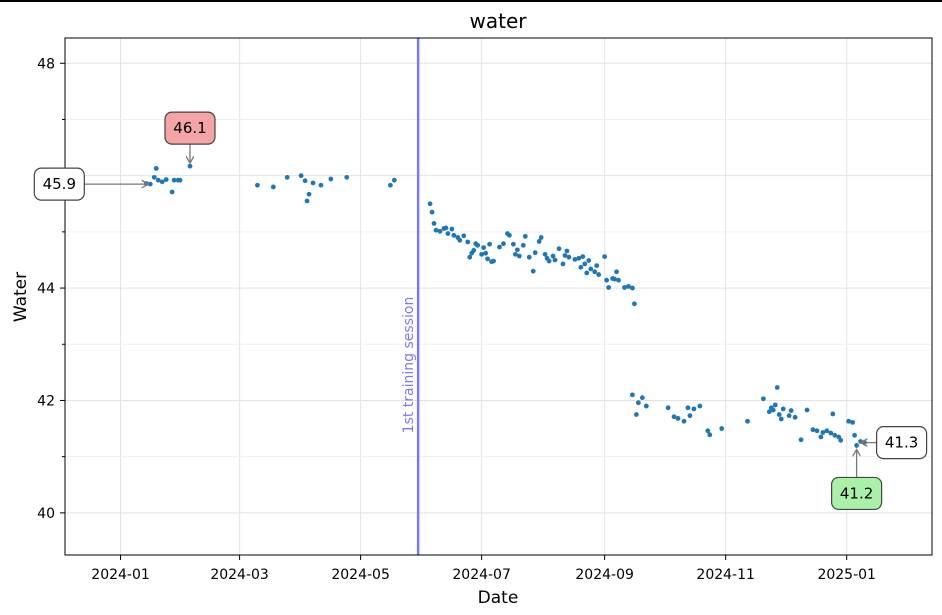 Image resolution: width=942 pixels, height=615 pixels. What do you see at coordinates (499, 21) in the screenshot?
I see `chart-title: water` at bounding box center [499, 21].